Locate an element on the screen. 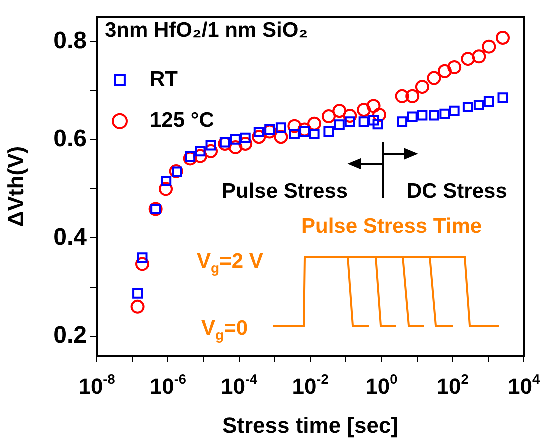 Image resolution: width=544 pixels, height=444 pixels. annotation: DC Stress is located at coordinates (457, 191).